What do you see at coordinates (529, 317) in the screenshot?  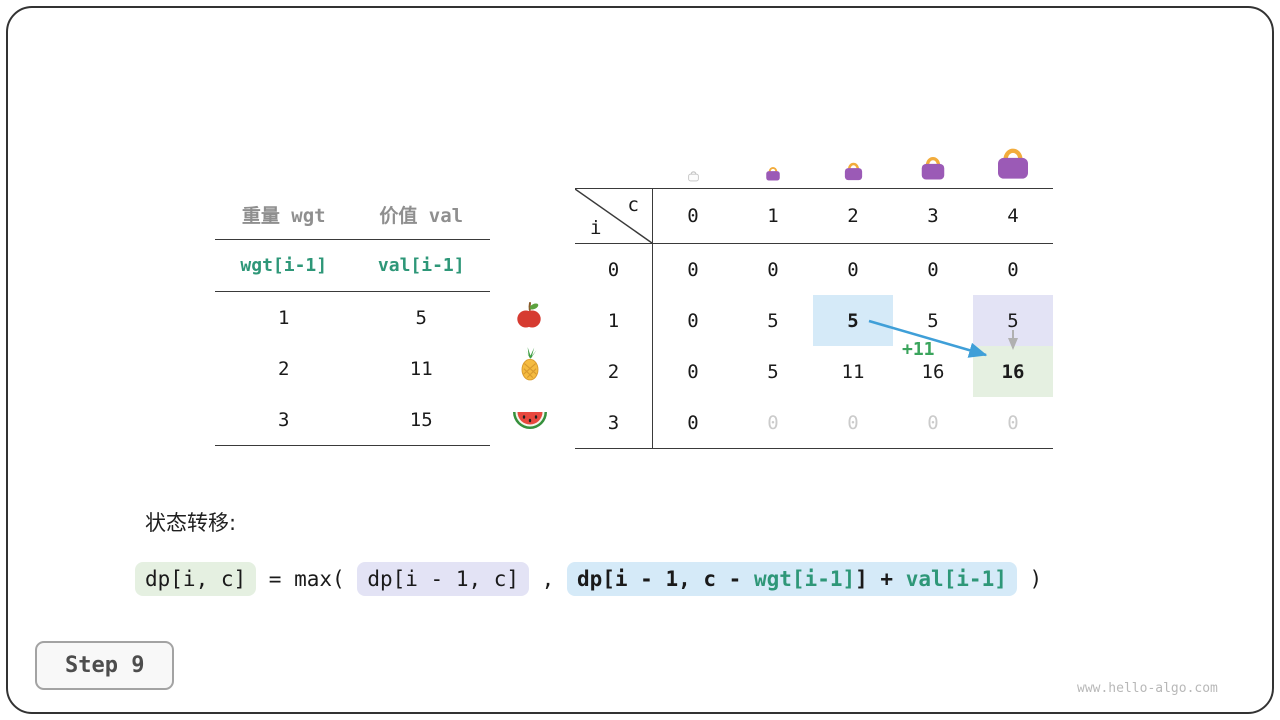 I see `apple-icon` at bounding box center [529, 317].